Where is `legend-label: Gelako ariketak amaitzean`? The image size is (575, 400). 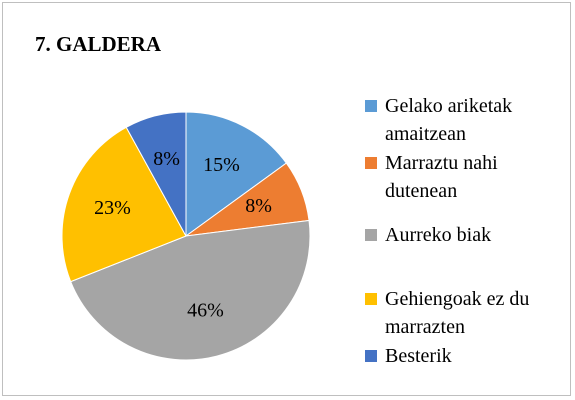
legend-label: Gelako ariketak amaitzean is located at coordinates (449, 120).